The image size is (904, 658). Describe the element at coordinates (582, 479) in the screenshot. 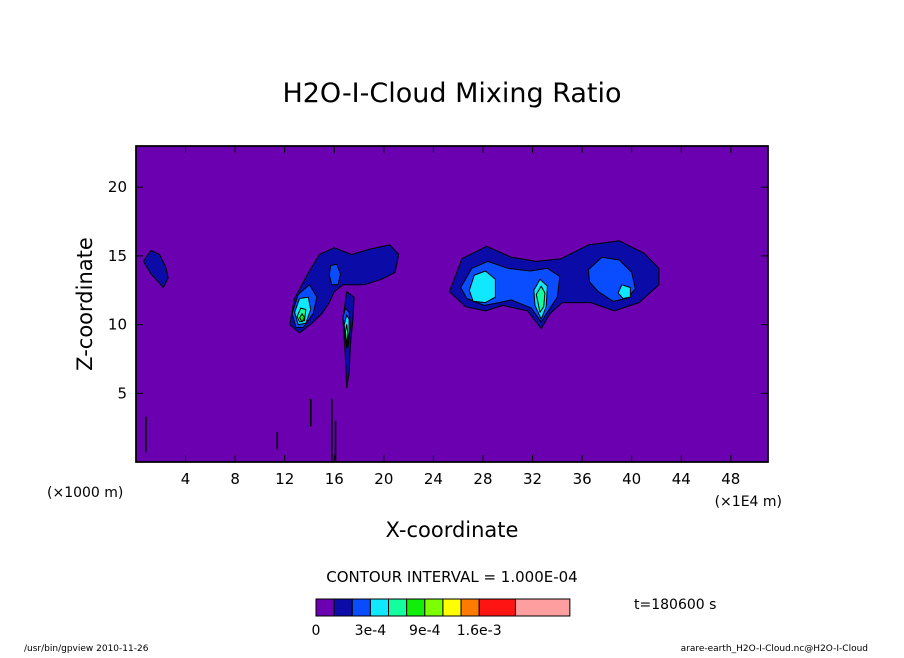

I see `x-tick-label: 36` at that location.